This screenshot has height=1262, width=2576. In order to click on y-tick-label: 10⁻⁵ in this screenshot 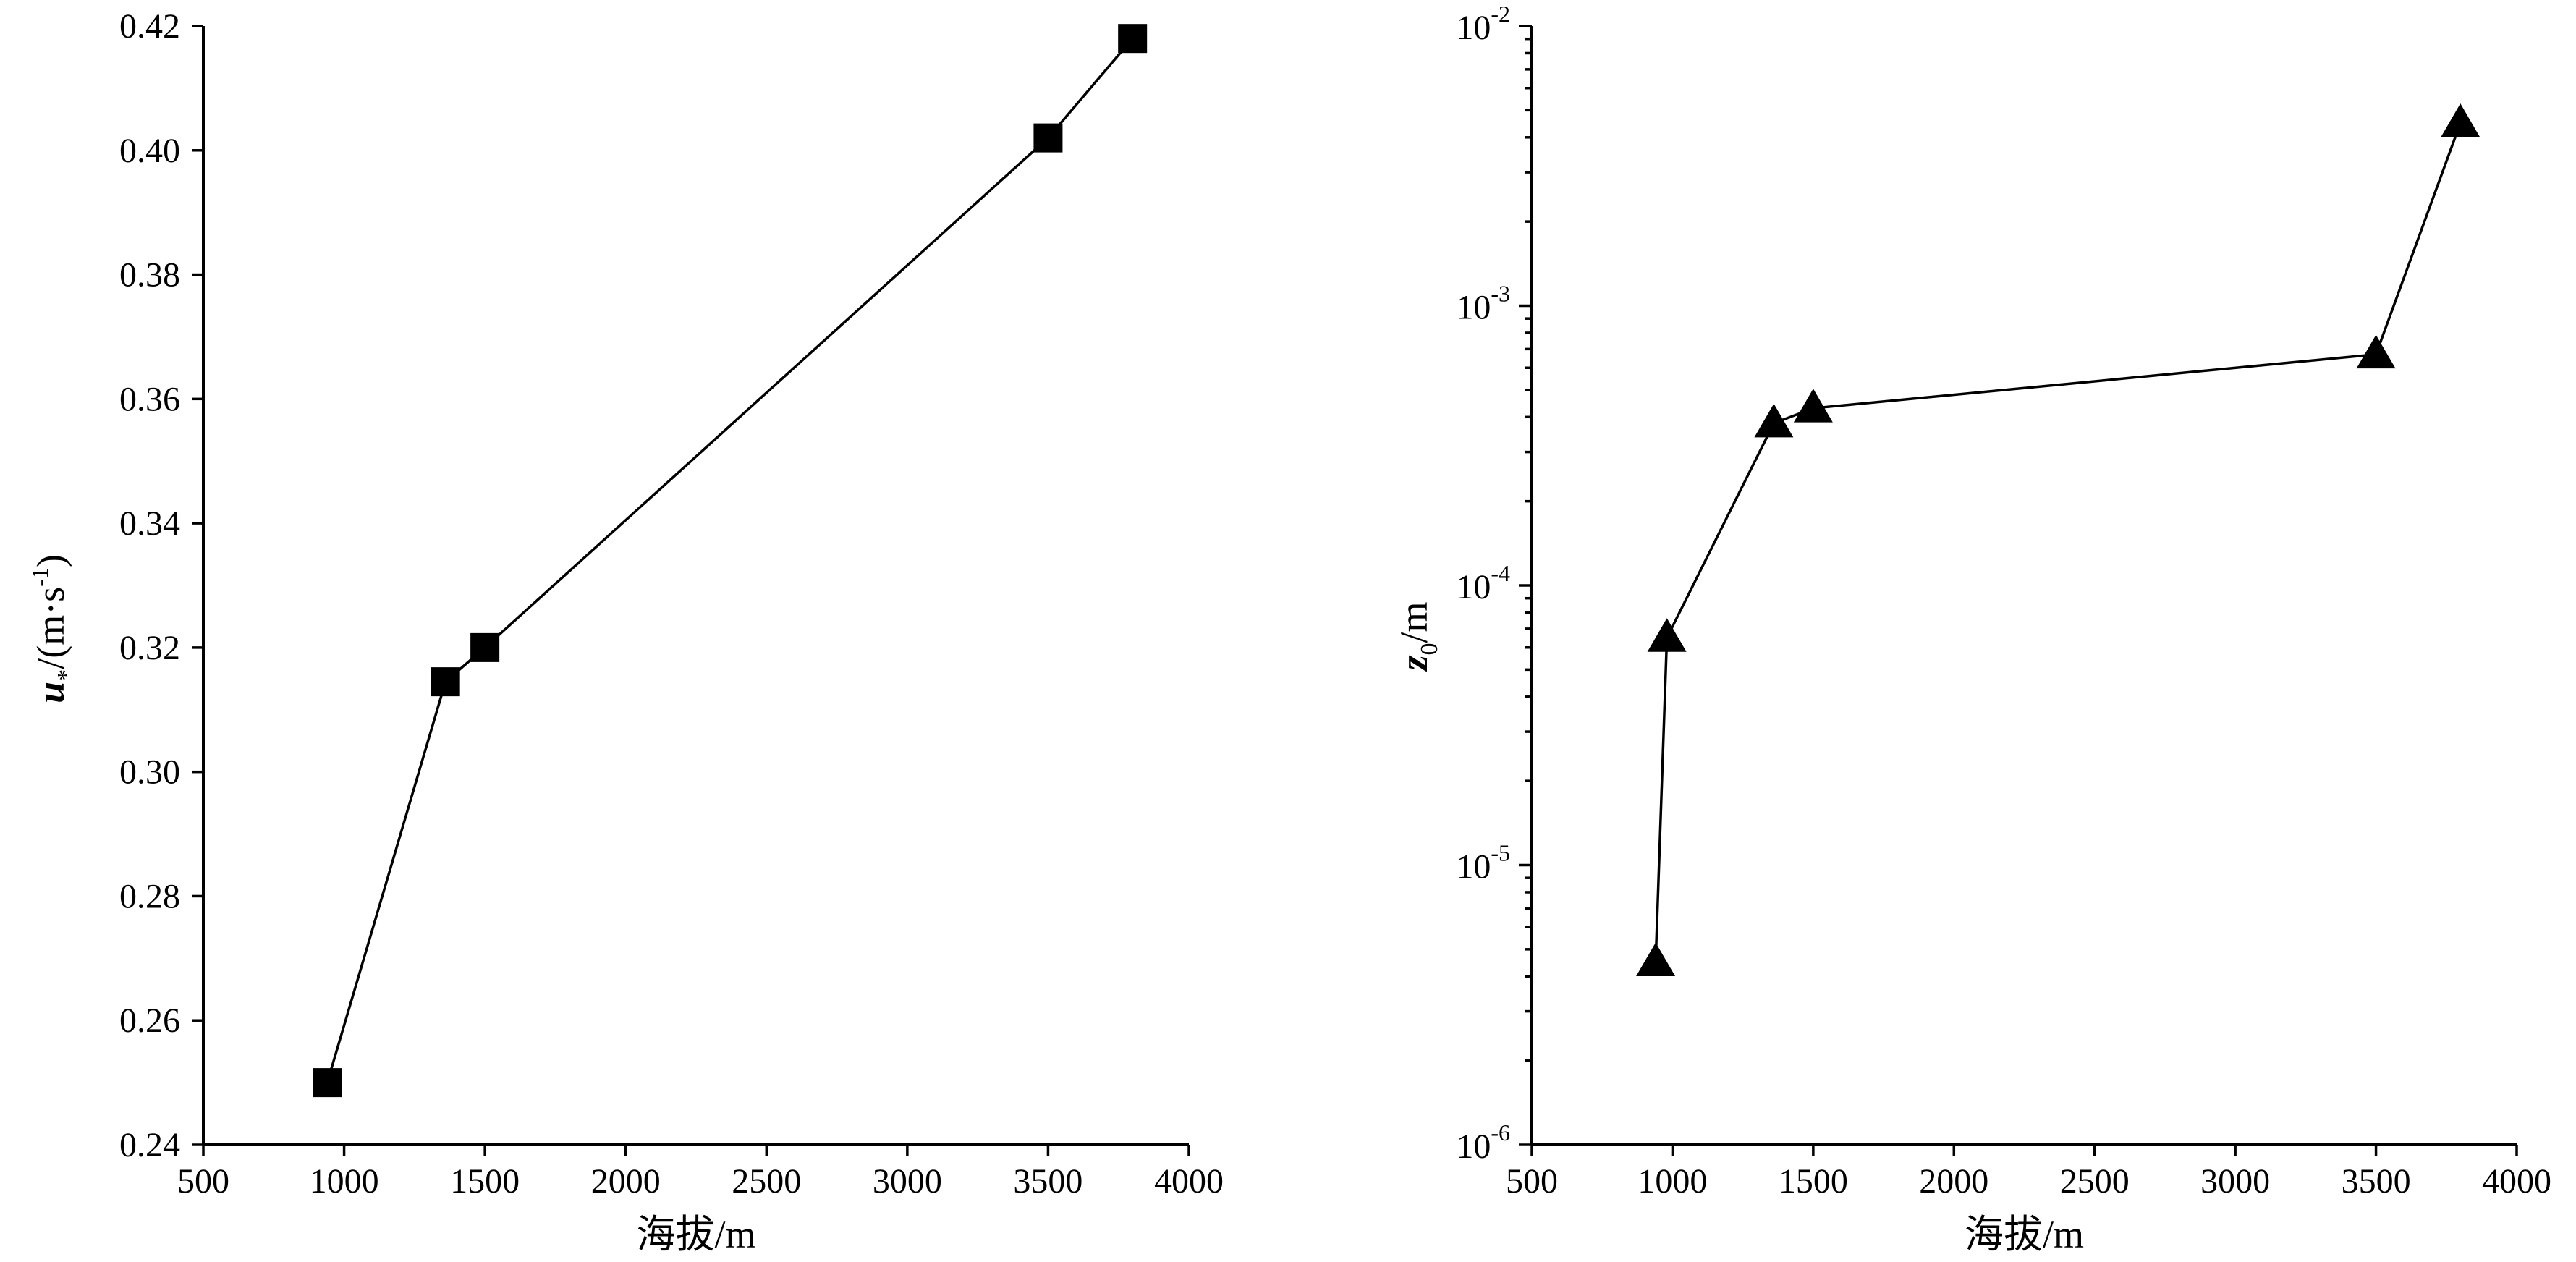, I will do `click(1483, 863)`.